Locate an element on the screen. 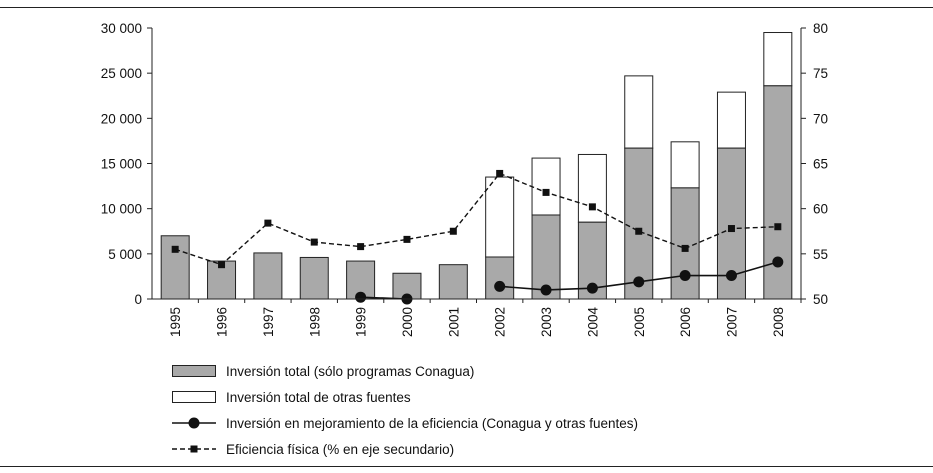 The height and width of the screenshot is (473, 933). x-tick-label-2008: 2008 is located at coordinates (778, 322).